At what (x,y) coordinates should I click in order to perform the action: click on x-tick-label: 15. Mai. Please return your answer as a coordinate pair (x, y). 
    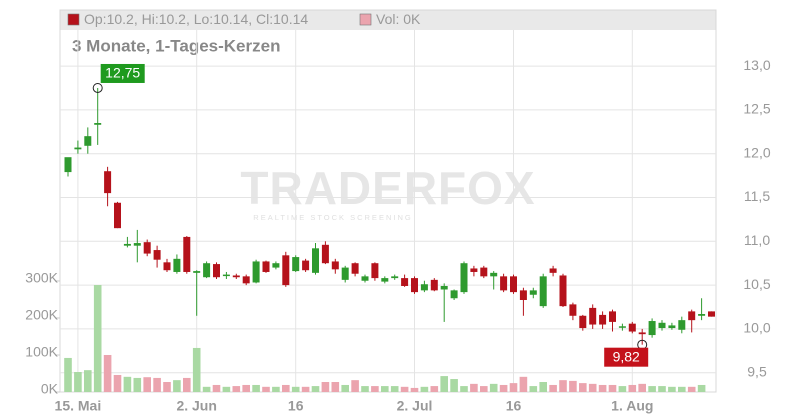
    Looking at the image, I should click on (78, 406).